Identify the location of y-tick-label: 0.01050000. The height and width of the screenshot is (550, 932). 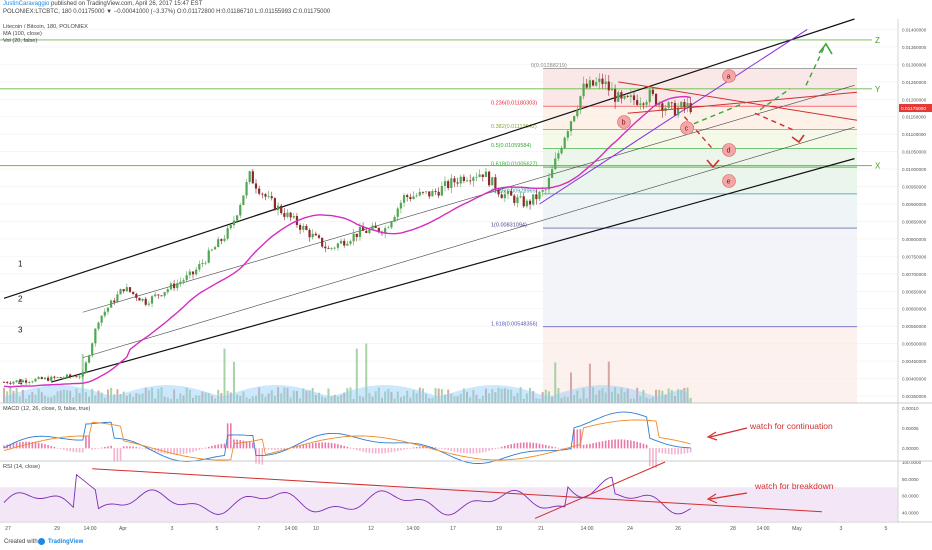
(914, 152).